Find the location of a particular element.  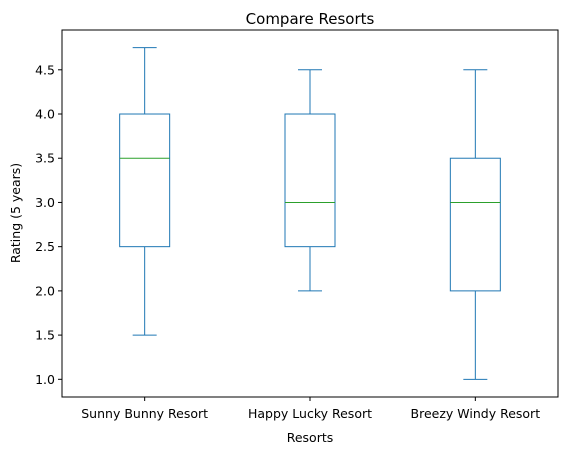

y-axis-ticks: 1.0 1.5 2.0 2.5 3.0 3.5 4.0 4.5 is located at coordinates (48, 224).